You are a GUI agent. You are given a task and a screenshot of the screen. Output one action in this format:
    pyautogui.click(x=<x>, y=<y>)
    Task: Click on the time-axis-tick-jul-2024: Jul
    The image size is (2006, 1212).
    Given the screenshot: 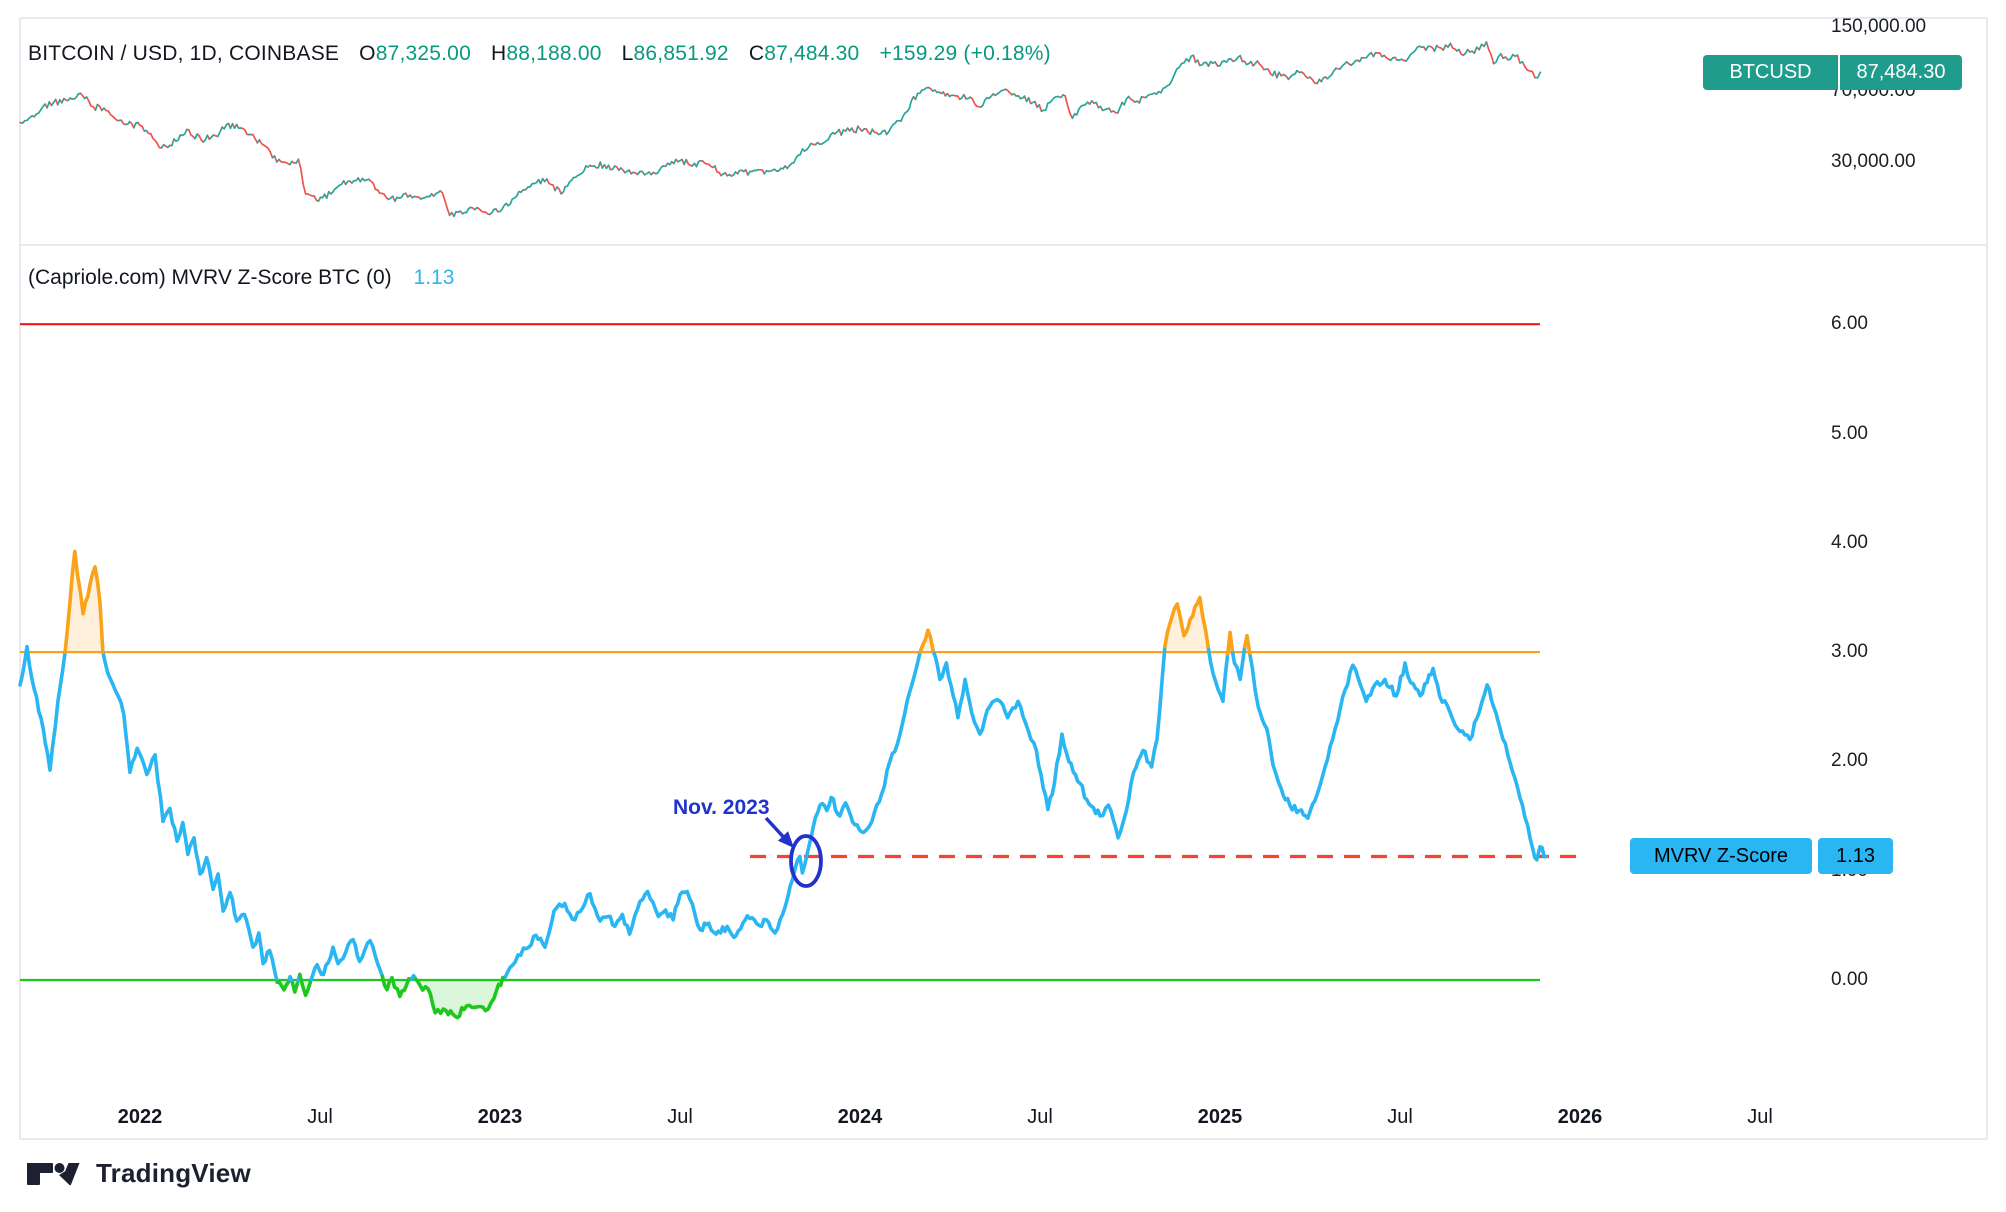 What is the action you would take?
    pyautogui.click(x=1040, y=1117)
    